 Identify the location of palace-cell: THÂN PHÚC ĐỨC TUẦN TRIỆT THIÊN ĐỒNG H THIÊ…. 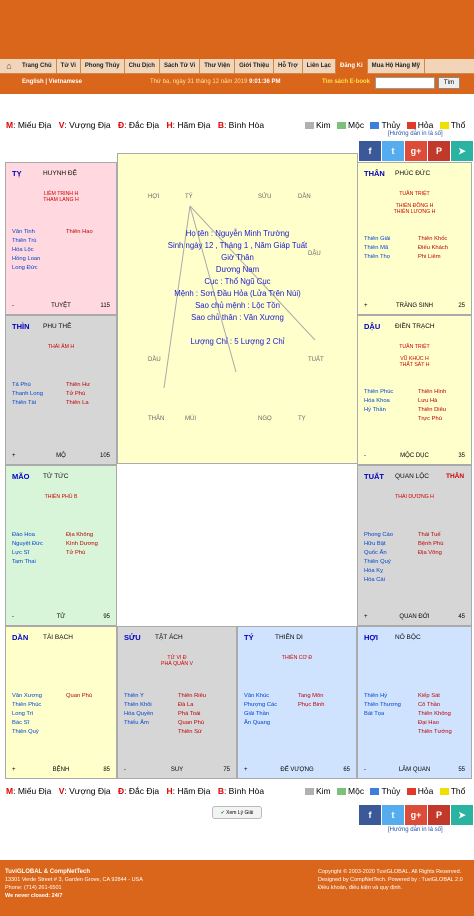
(414, 238).